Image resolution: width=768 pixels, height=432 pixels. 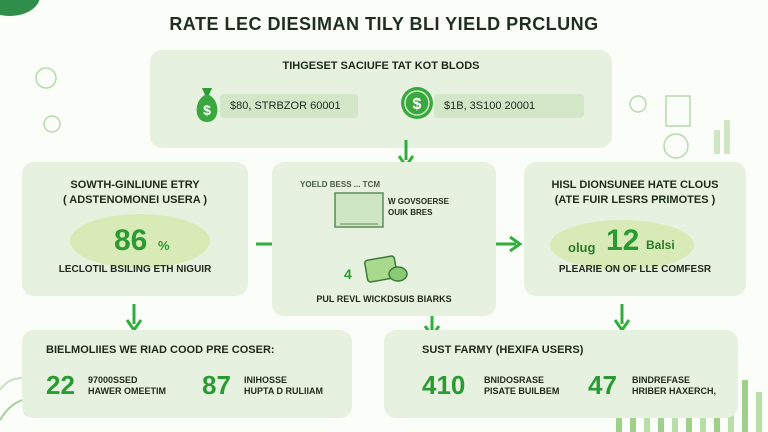 I want to click on stat-label-line: INIHOSSE, so click(x=266, y=380).